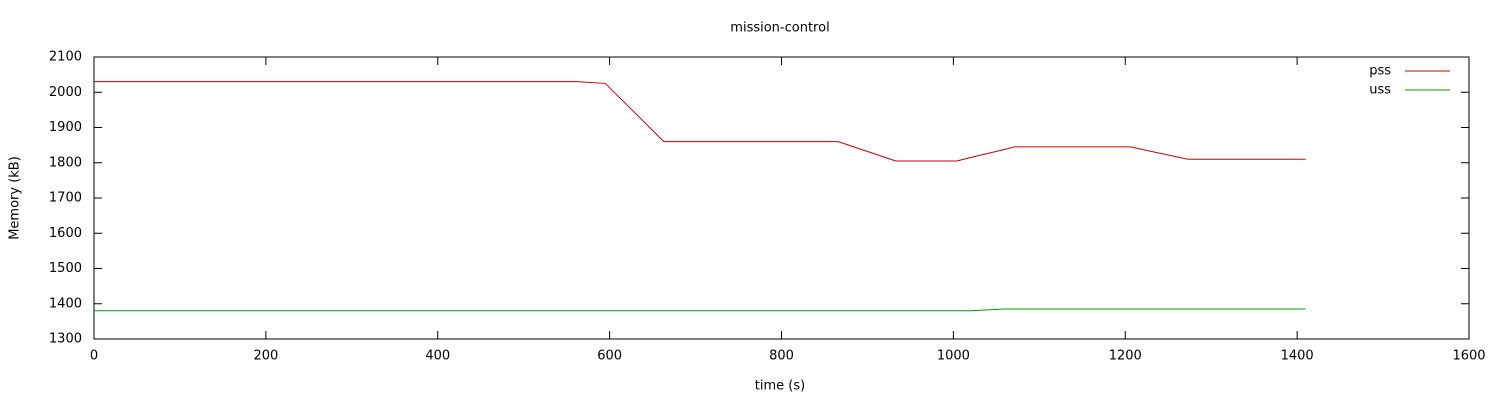 This screenshot has height=400, width=1500. Describe the element at coordinates (15, 198) in the screenshot. I see `y-axis-label: Memory (kB)` at that location.